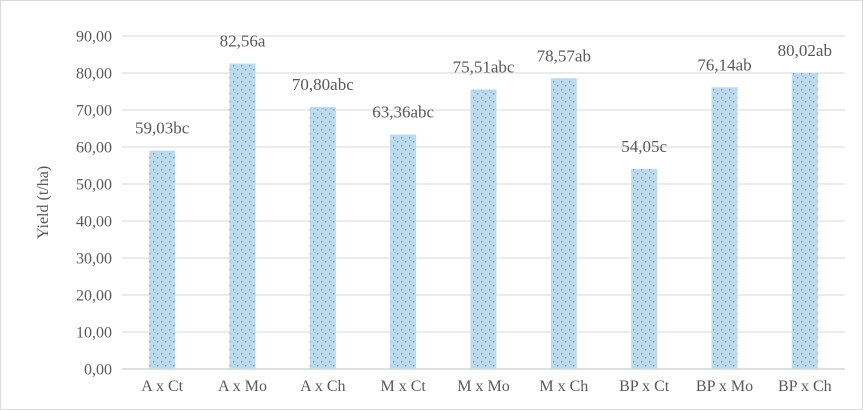 The width and height of the screenshot is (863, 410). I want to click on y-tick-label: 40,00, so click(94, 222).